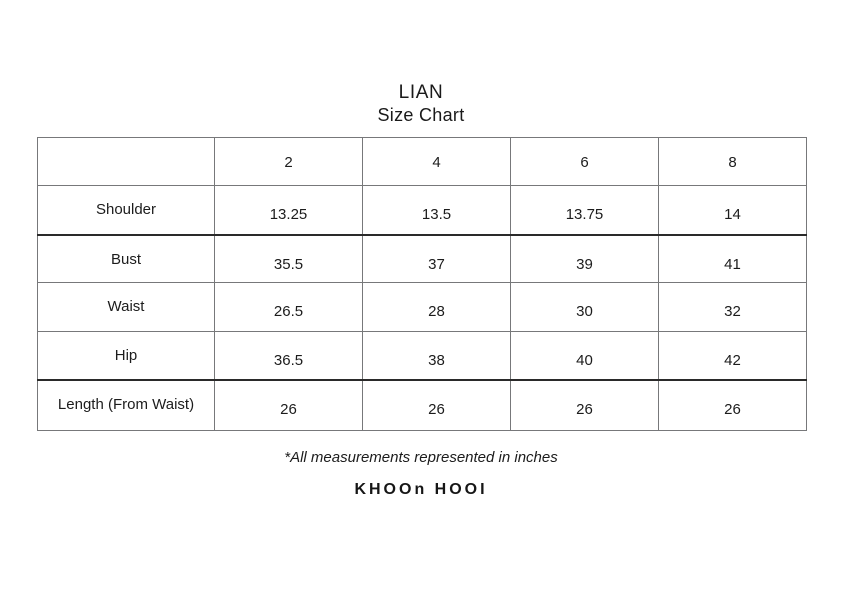  What do you see at coordinates (126, 307) in the screenshot?
I see `row-label: Waist` at bounding box center [126, 307].